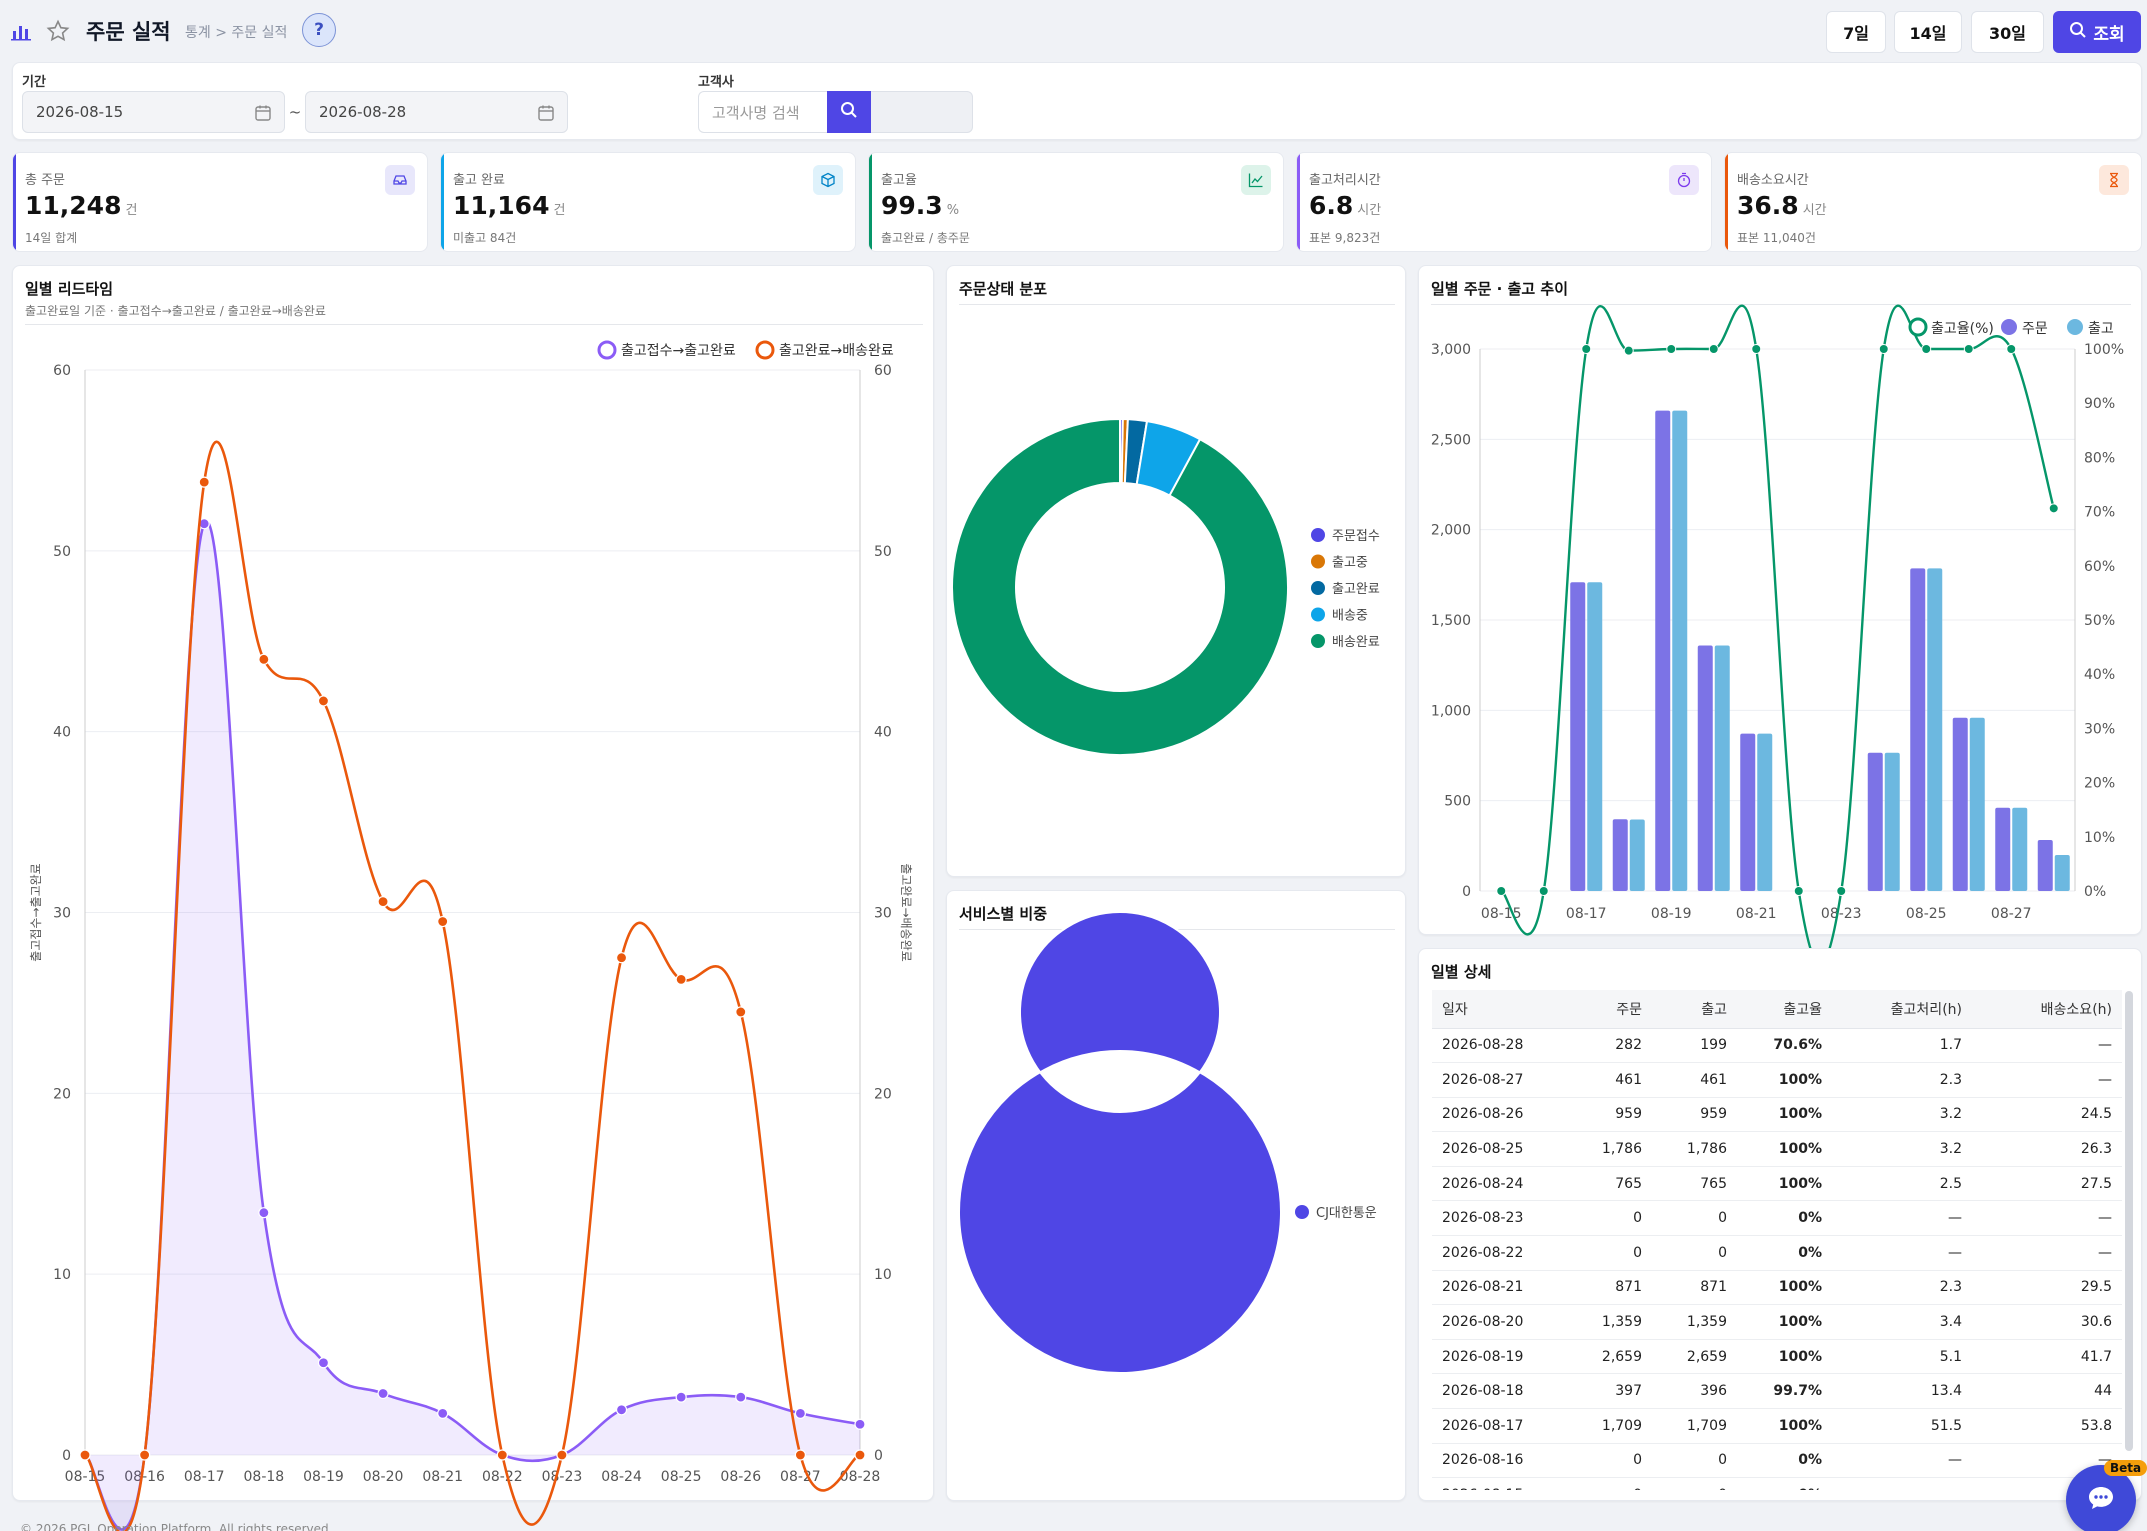 This screenshot has width=2147, height=1531. What do you see at coordinates (860, 1477) in the screenshot?
I see `x-tick-label: 08-28` at bounding box center [860, 1477].